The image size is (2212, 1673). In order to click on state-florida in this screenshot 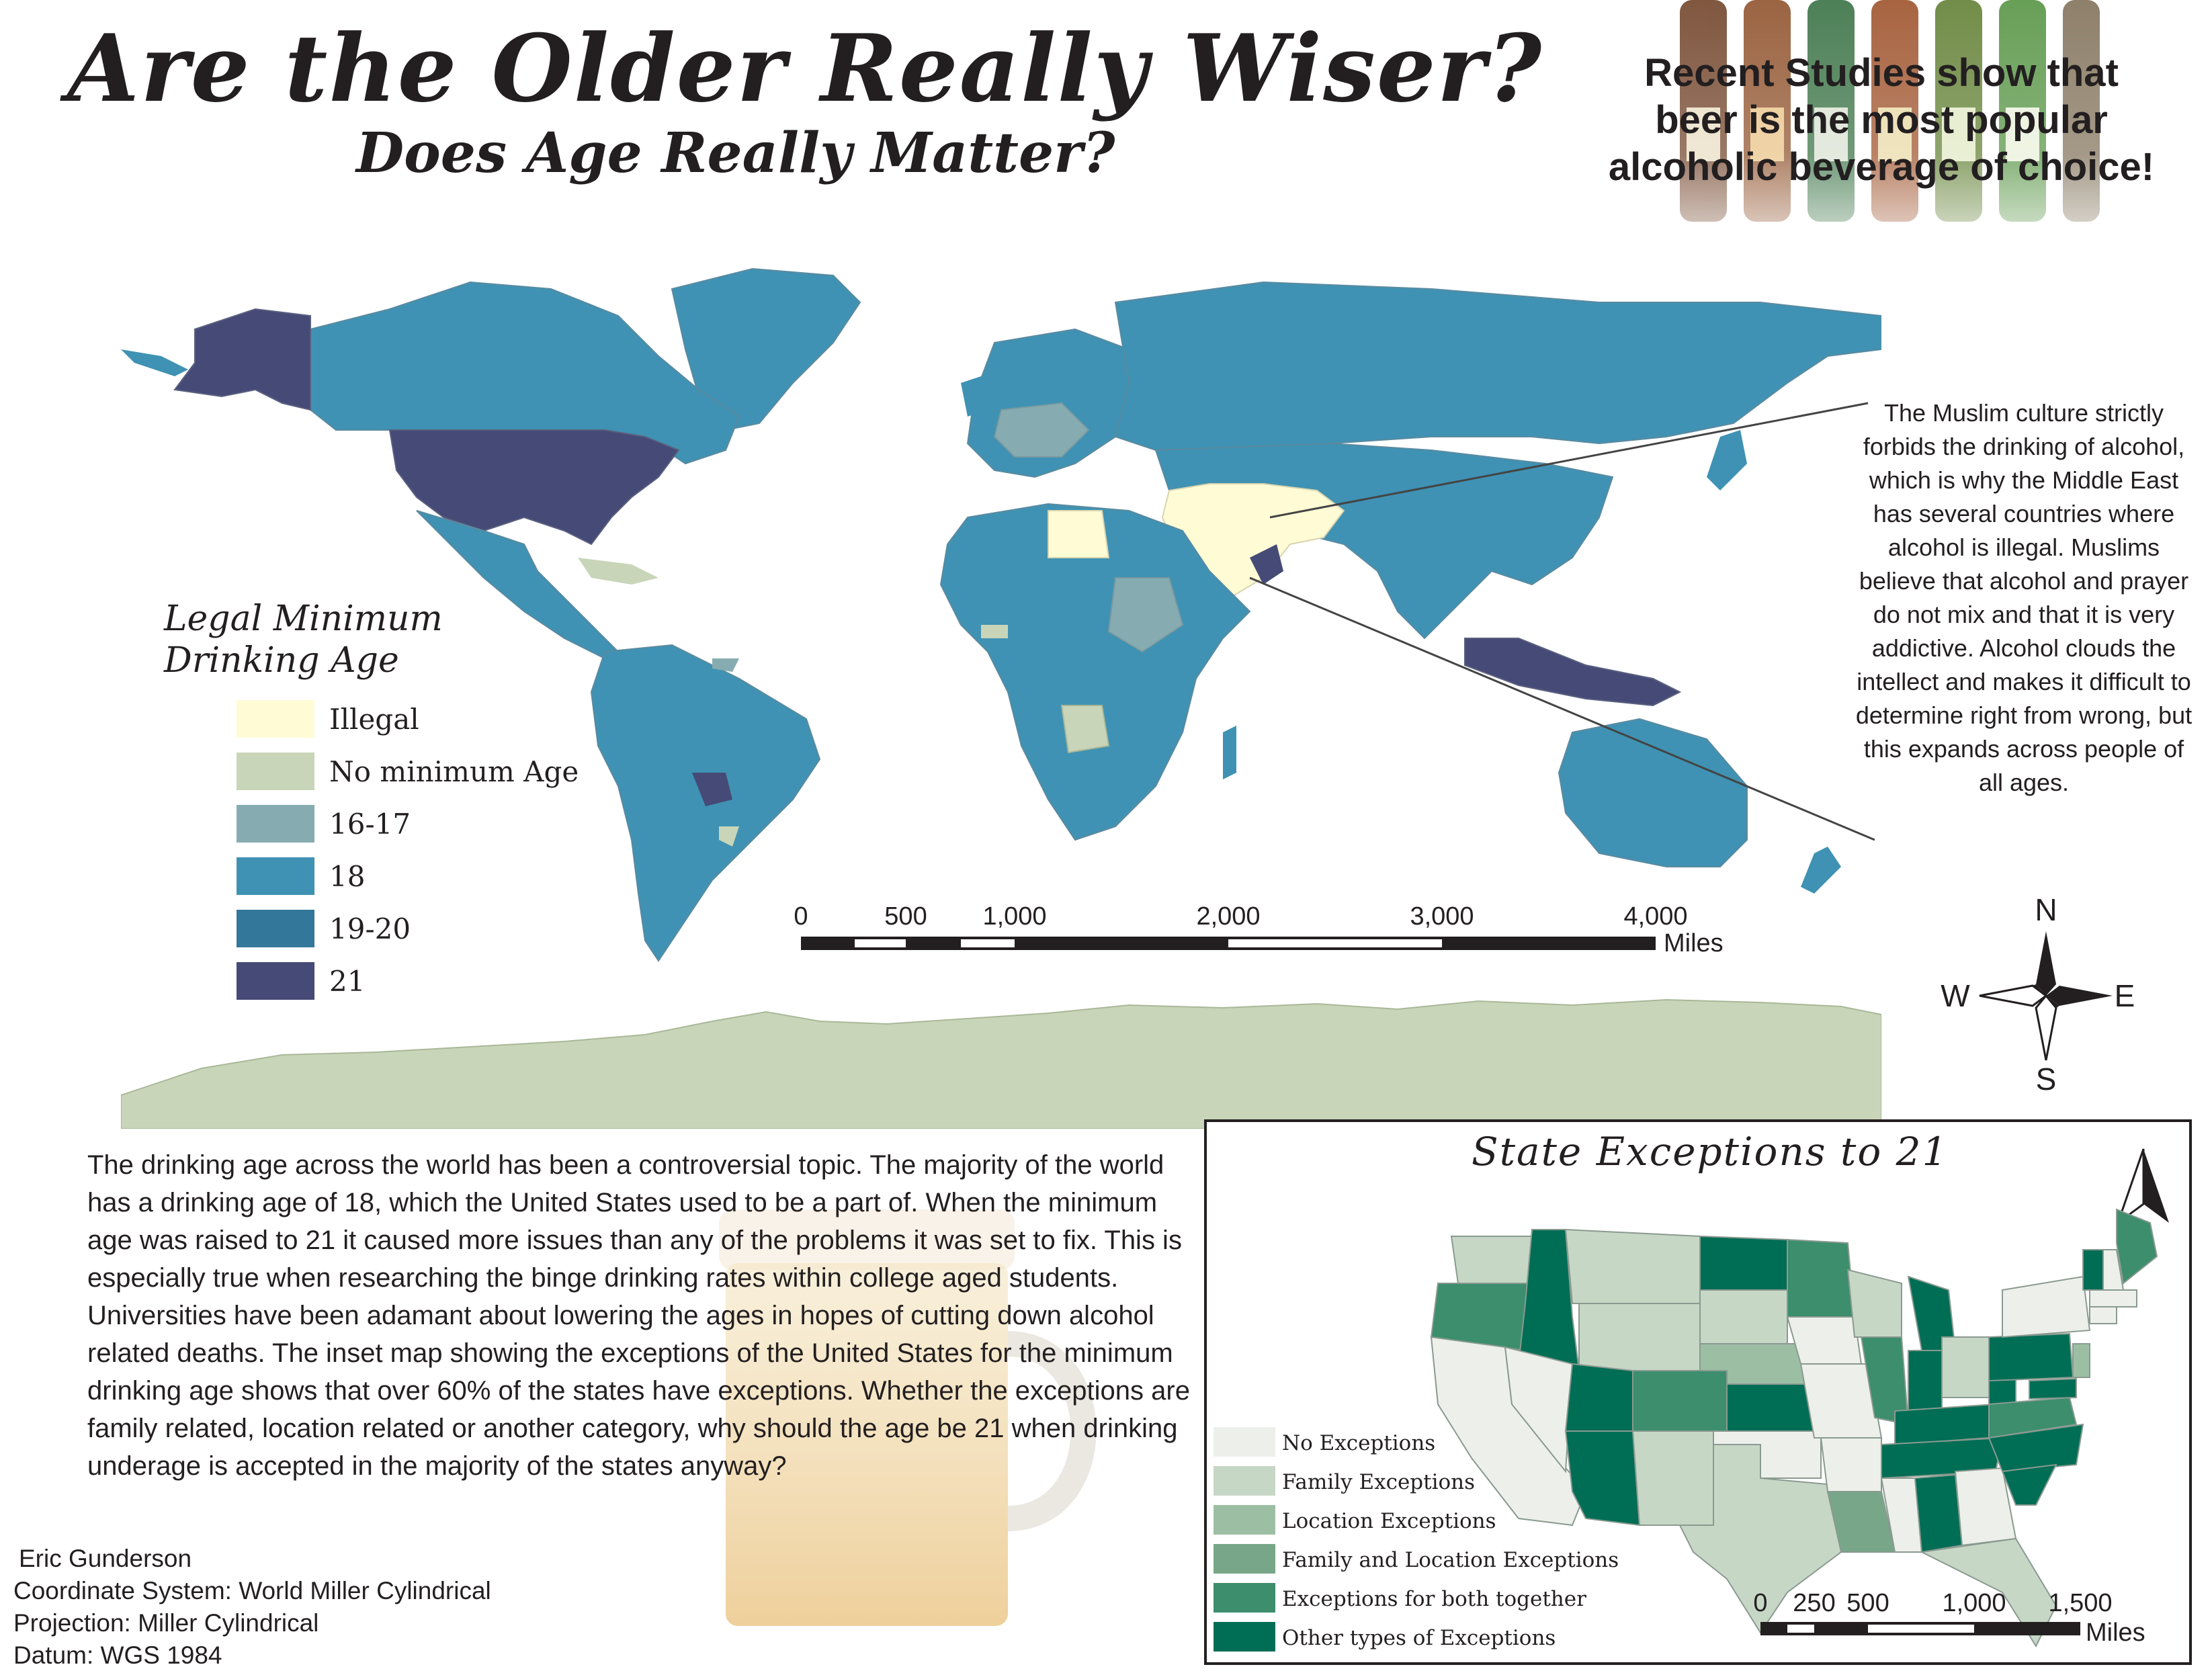, I will do `click(1988, 1593)`.